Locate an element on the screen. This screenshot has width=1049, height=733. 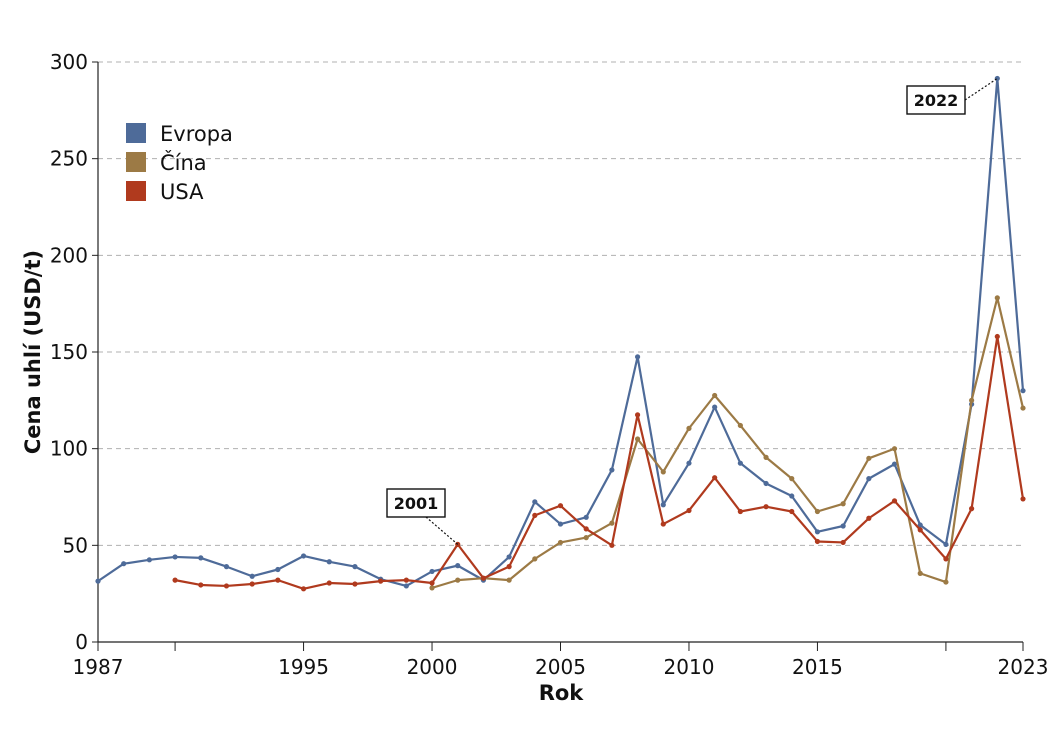
series-1-point-1991 is located at coordinates (201, 558).